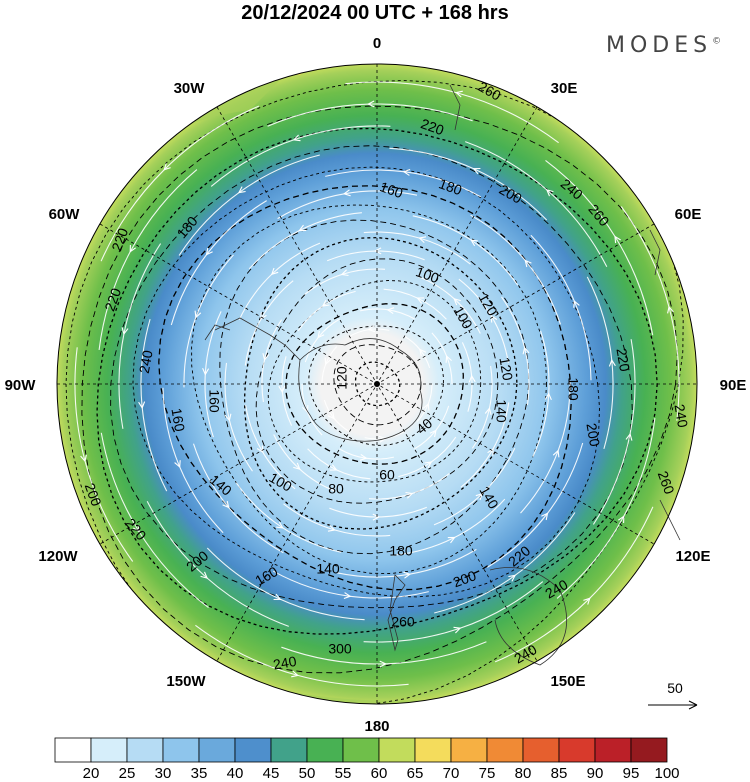  I want to click on colorbar-tick-label: 85, so click(559, 773).